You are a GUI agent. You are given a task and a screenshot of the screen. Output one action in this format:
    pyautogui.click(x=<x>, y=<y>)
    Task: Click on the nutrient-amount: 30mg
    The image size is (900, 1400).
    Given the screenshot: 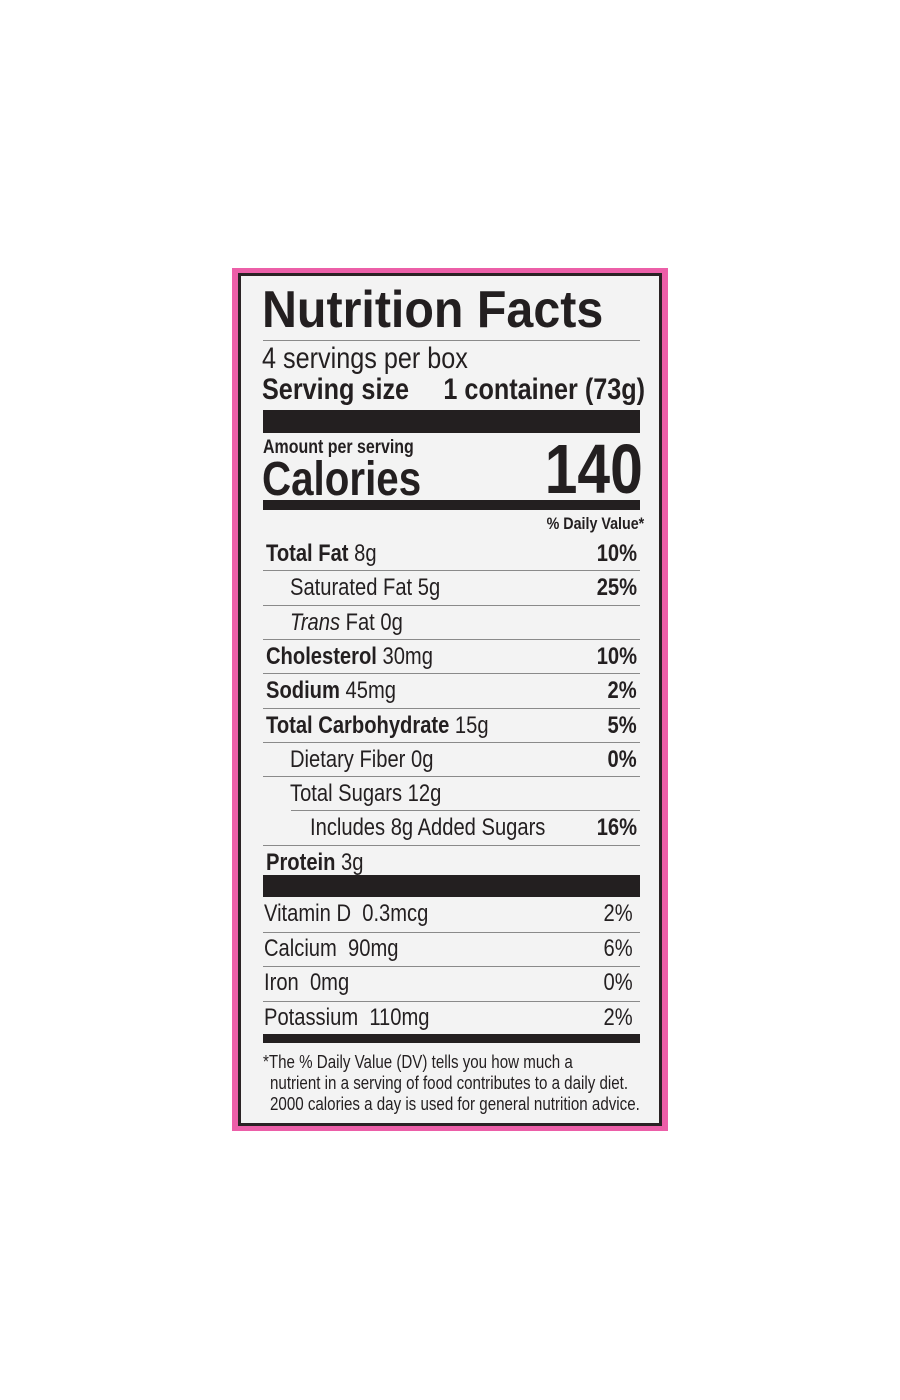 What is the action you would take?
    pyautogui.click(x=407, y=656)
    